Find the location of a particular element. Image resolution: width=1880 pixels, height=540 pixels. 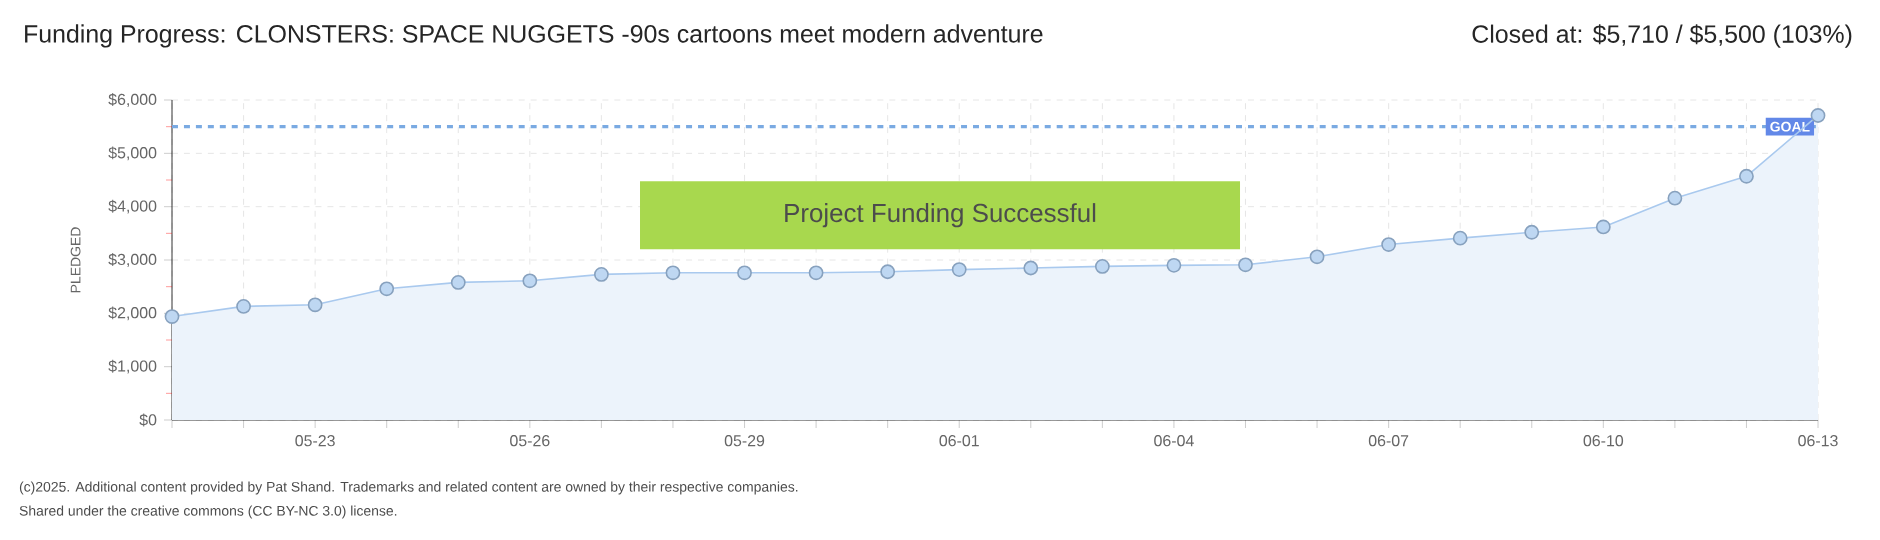

chart-title: Funding Progress: CLONSTERS: SPACE NUGGETS -90s cartoons meet modern adventure is located at coordinates (534, 36).